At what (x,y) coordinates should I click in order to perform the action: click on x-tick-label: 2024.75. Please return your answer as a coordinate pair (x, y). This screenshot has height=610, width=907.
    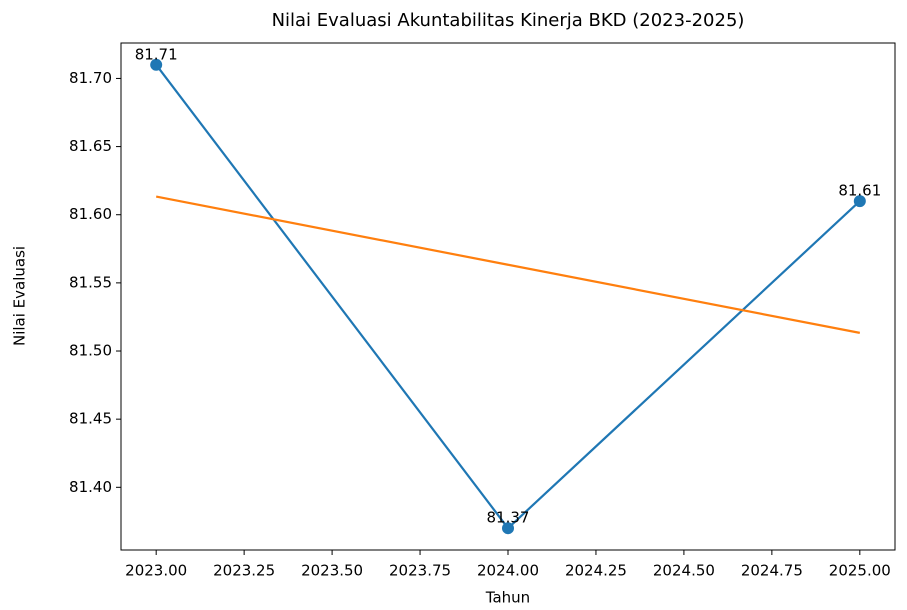
    Looking at the image, I should click on (772, 571).